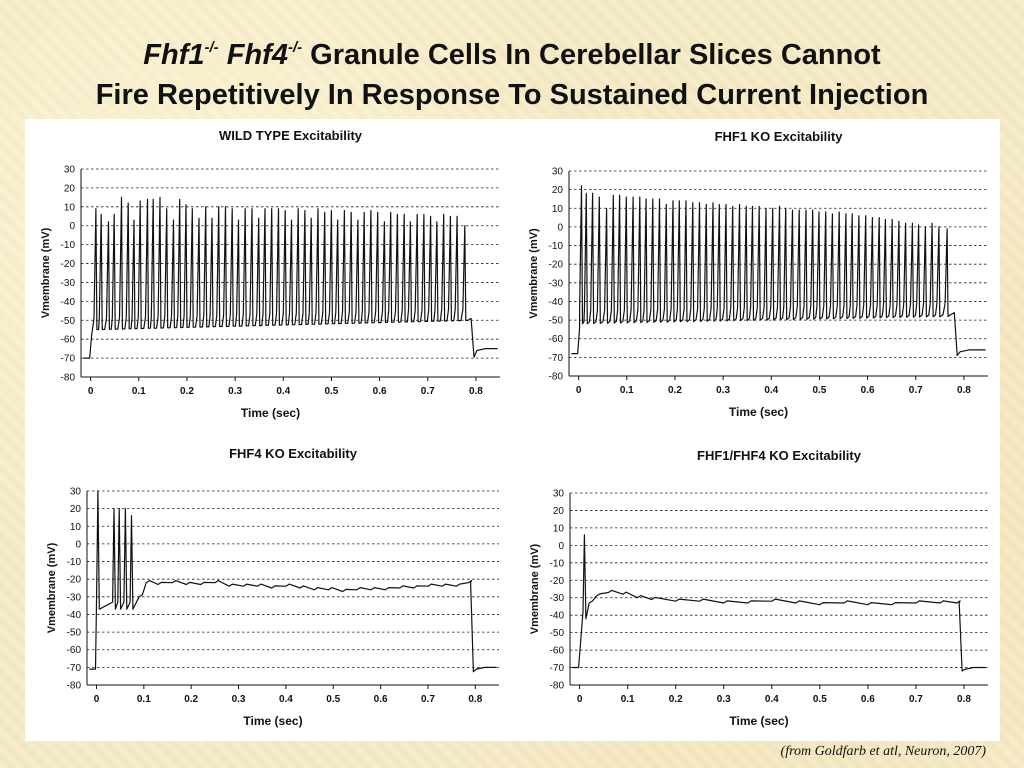 The image size is (1024, 768). I want to click on citation: (from Goldfarb et atl, Neuron, 2007), so click(883, 751).